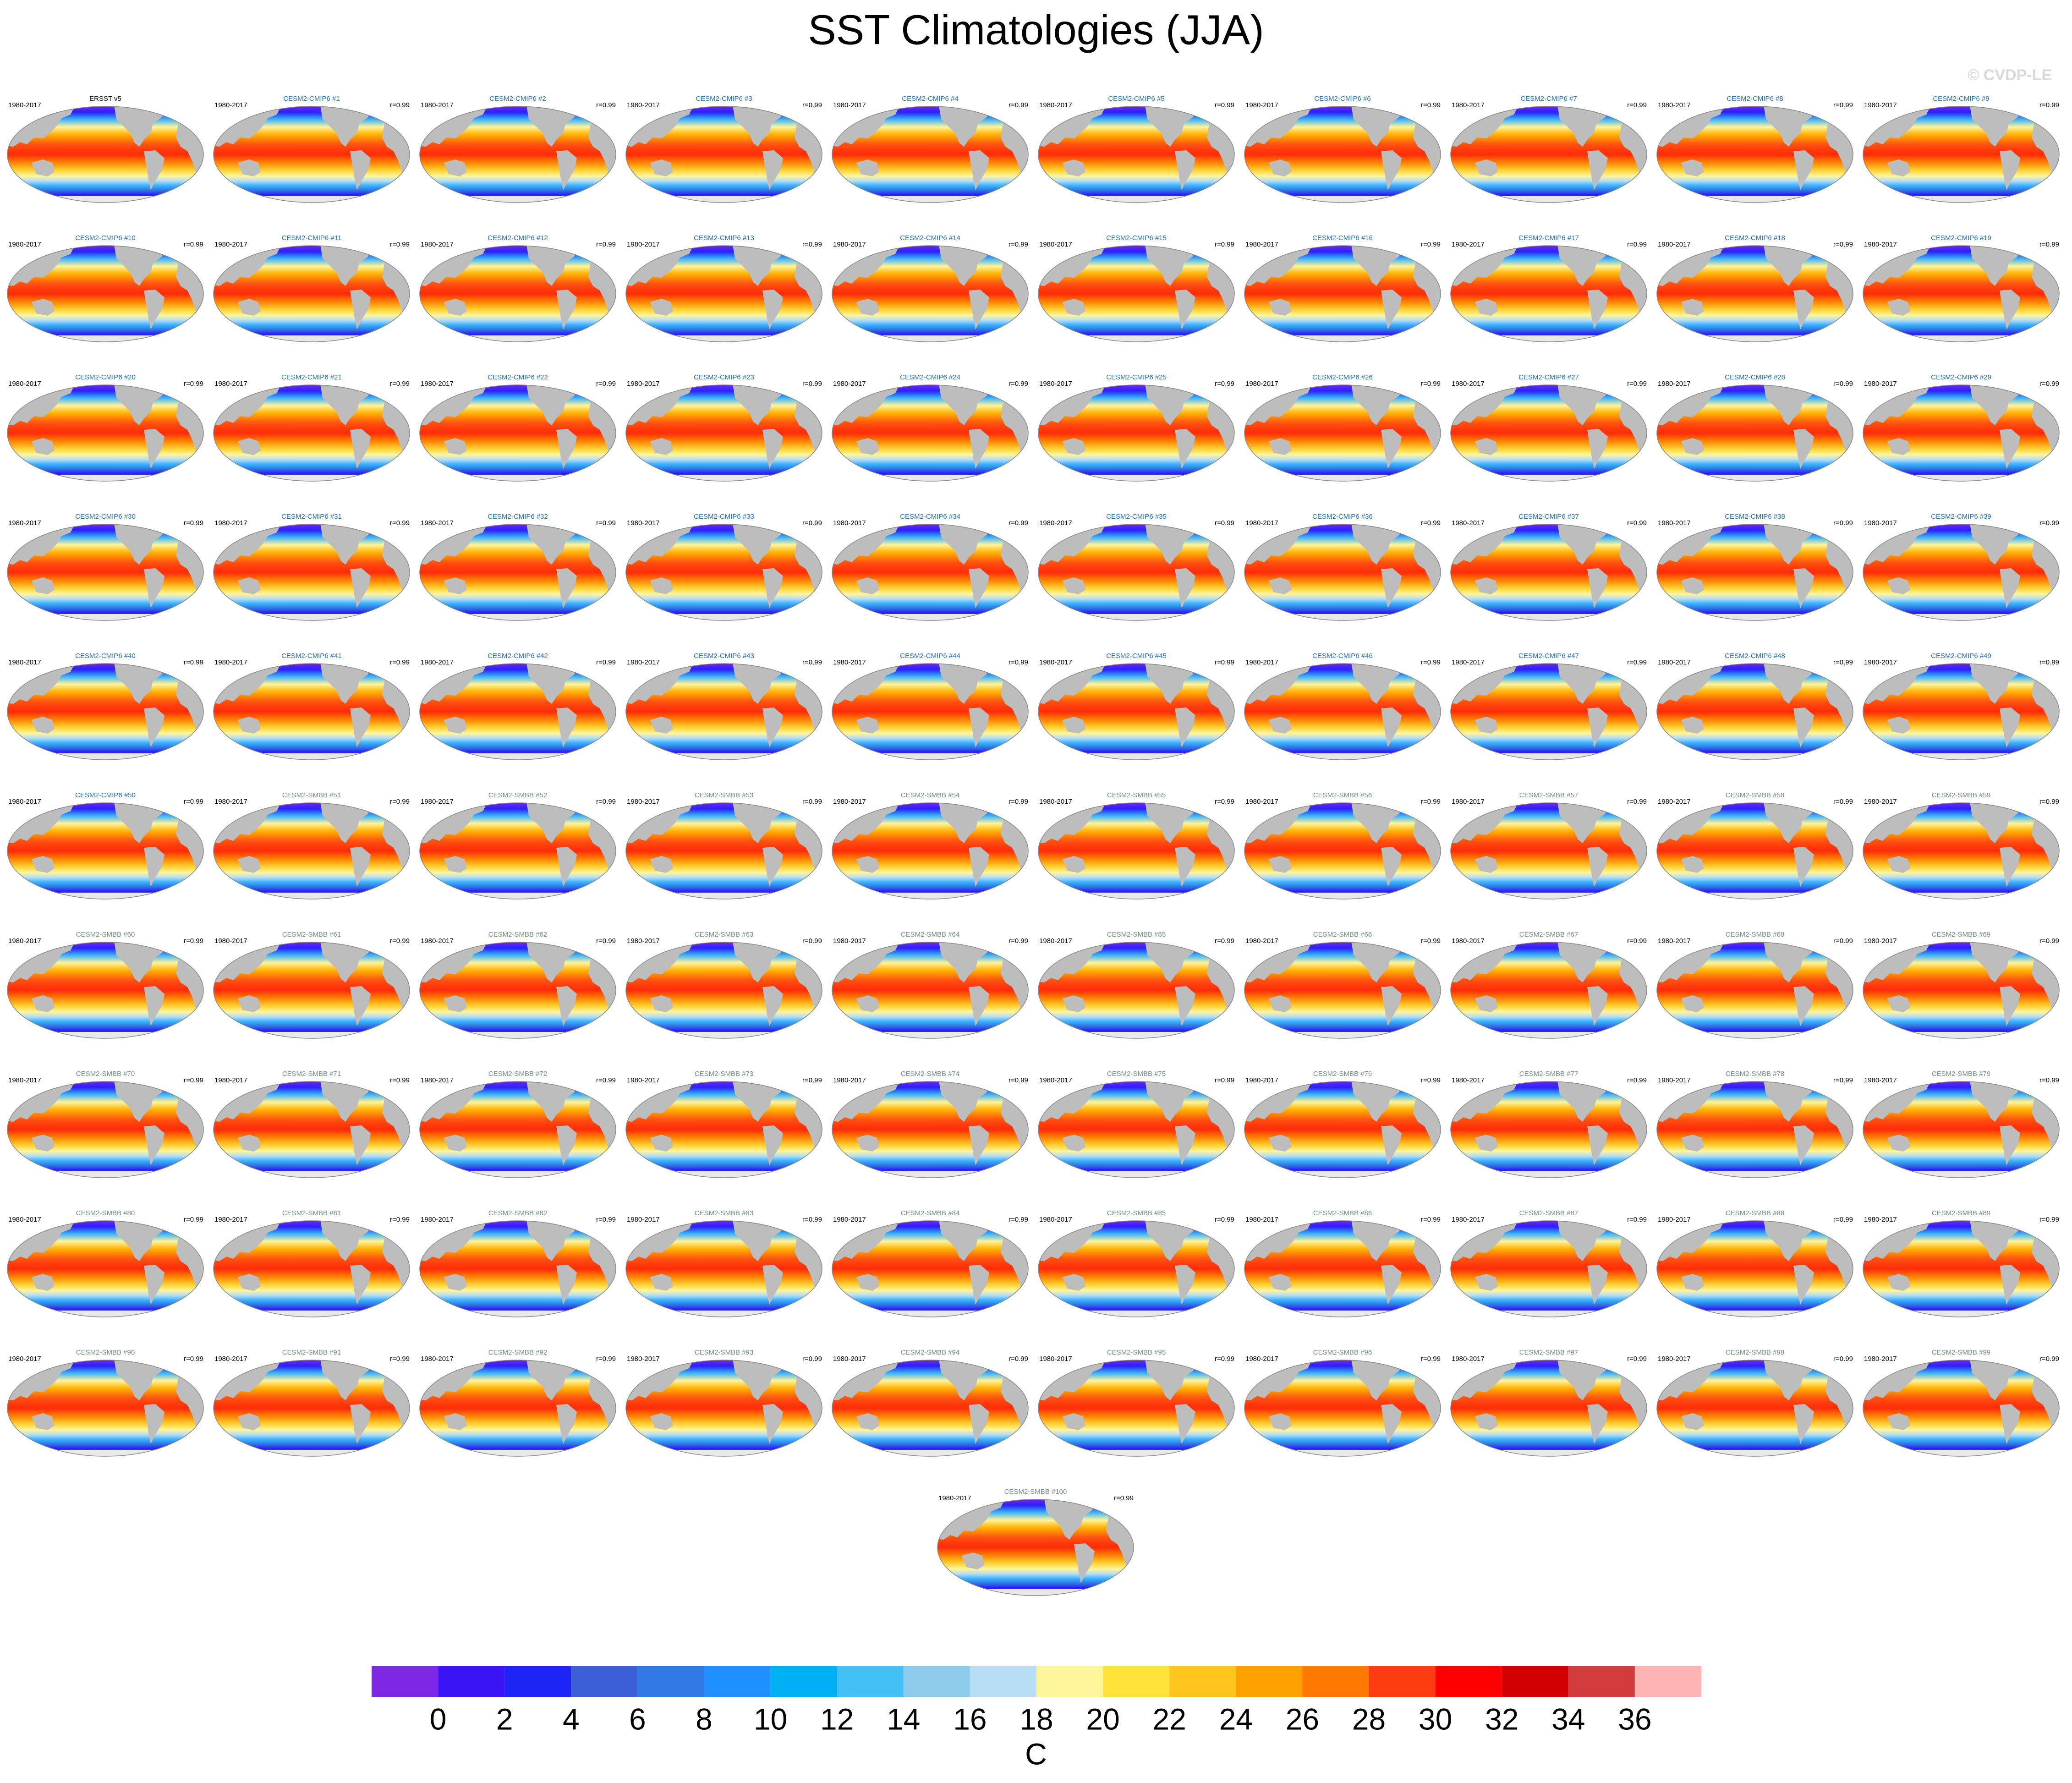 The height and width of the screenshot is (1783, 2072). What do you see at coordinates (1548, 377) in the screenshot?
I see `panel-title: CESM2-CMIP6 #27` at bounding box center [1548, 377].